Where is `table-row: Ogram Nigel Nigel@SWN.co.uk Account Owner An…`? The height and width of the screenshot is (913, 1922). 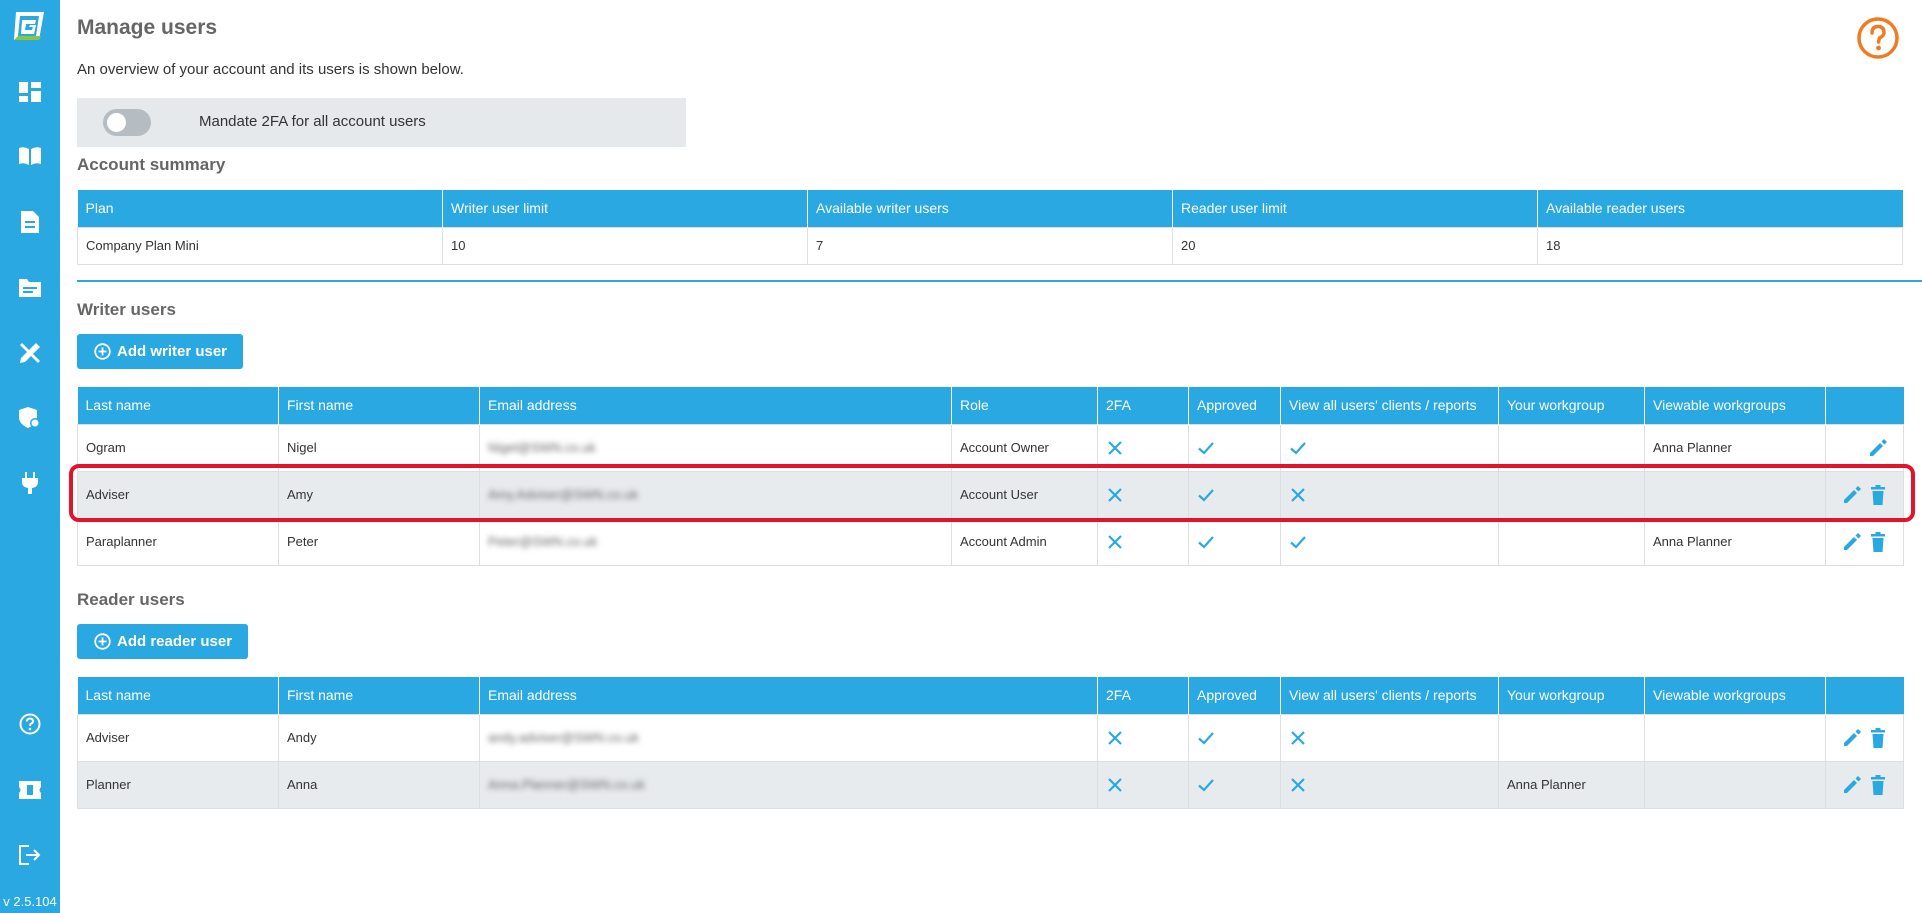
table-row: Ogram Nigel Nigel@SWN.co.uk Account Owner An… is located at coordinates (990, 447).